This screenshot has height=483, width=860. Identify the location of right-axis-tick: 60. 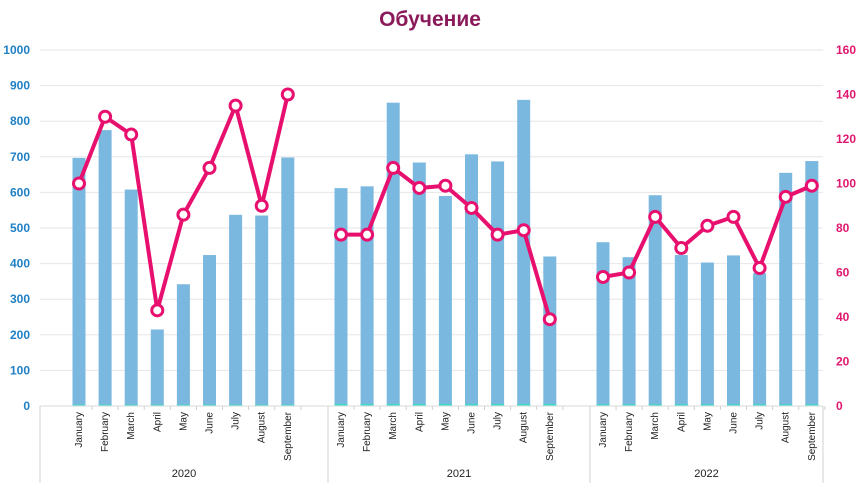
(843, 273).